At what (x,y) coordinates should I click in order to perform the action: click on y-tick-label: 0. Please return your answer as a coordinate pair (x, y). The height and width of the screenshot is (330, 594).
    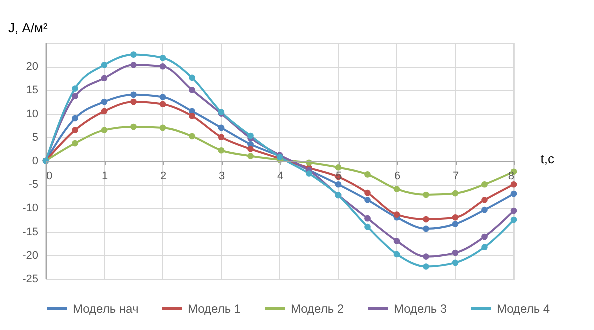
    Looking at the image, I should click on (35, 162).